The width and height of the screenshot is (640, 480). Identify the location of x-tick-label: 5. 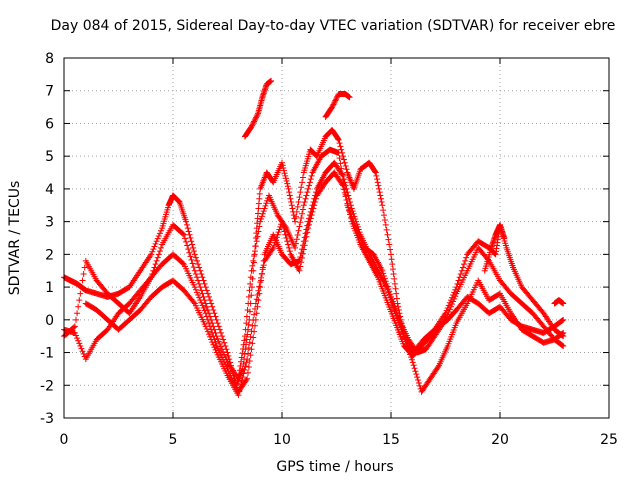
(173, 440).